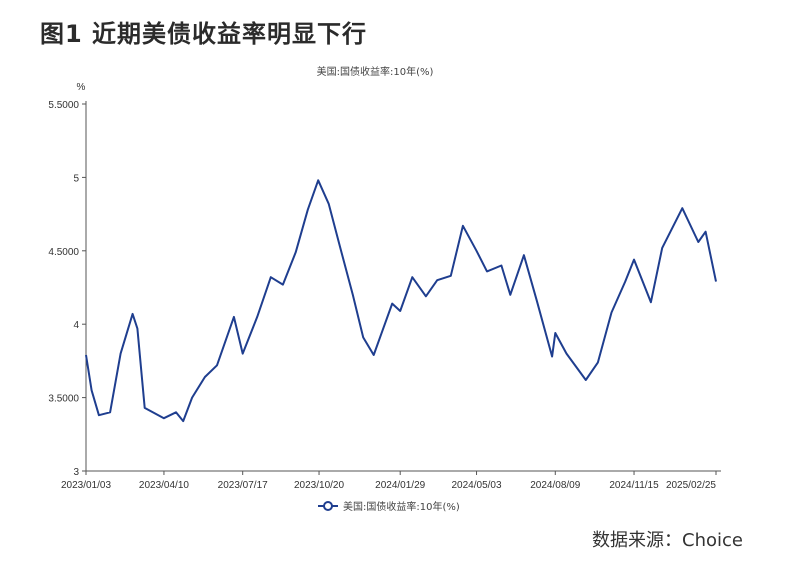  Describe the element at coordinates (375, 71) in the screenshot. I see `chart-title: 美国:国债收益率:10年(%)` at that location.